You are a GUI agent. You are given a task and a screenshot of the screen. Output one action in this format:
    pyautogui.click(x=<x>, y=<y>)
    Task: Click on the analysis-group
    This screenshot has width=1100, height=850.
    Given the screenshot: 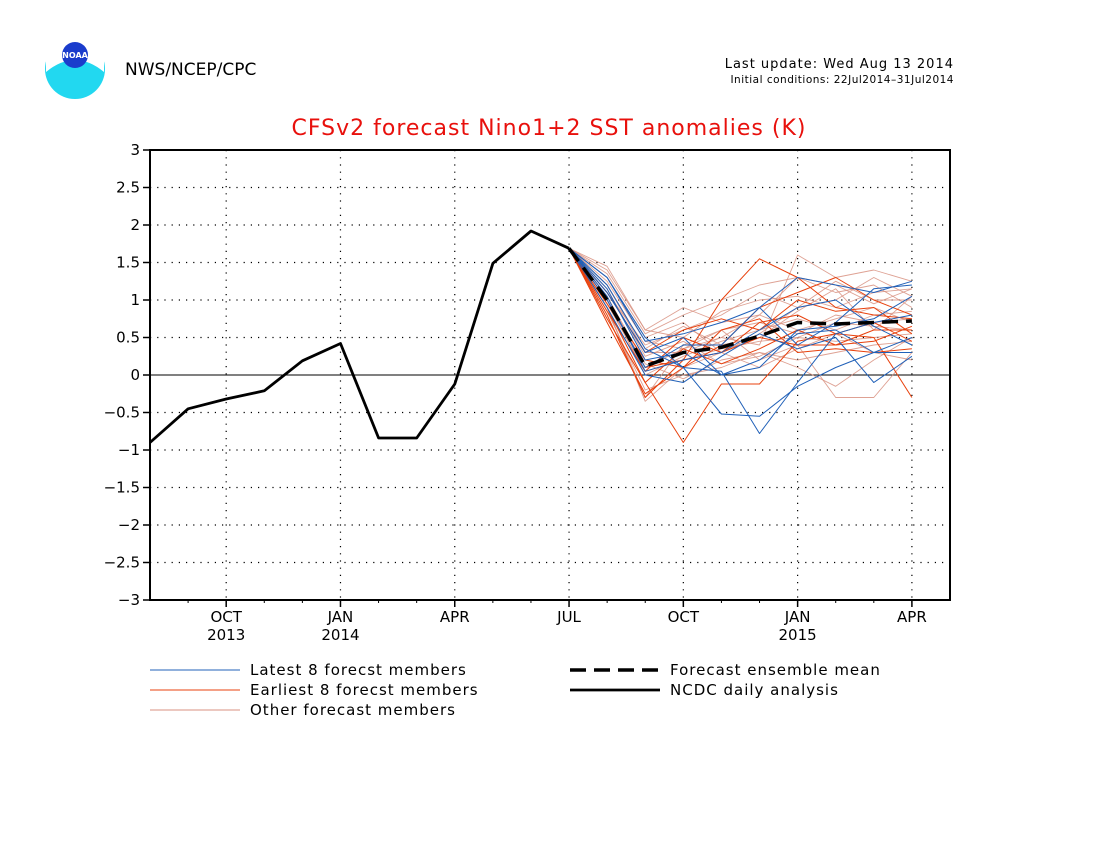 What is the action you would take?
    pyautogui.click(x=359, y=336)
    